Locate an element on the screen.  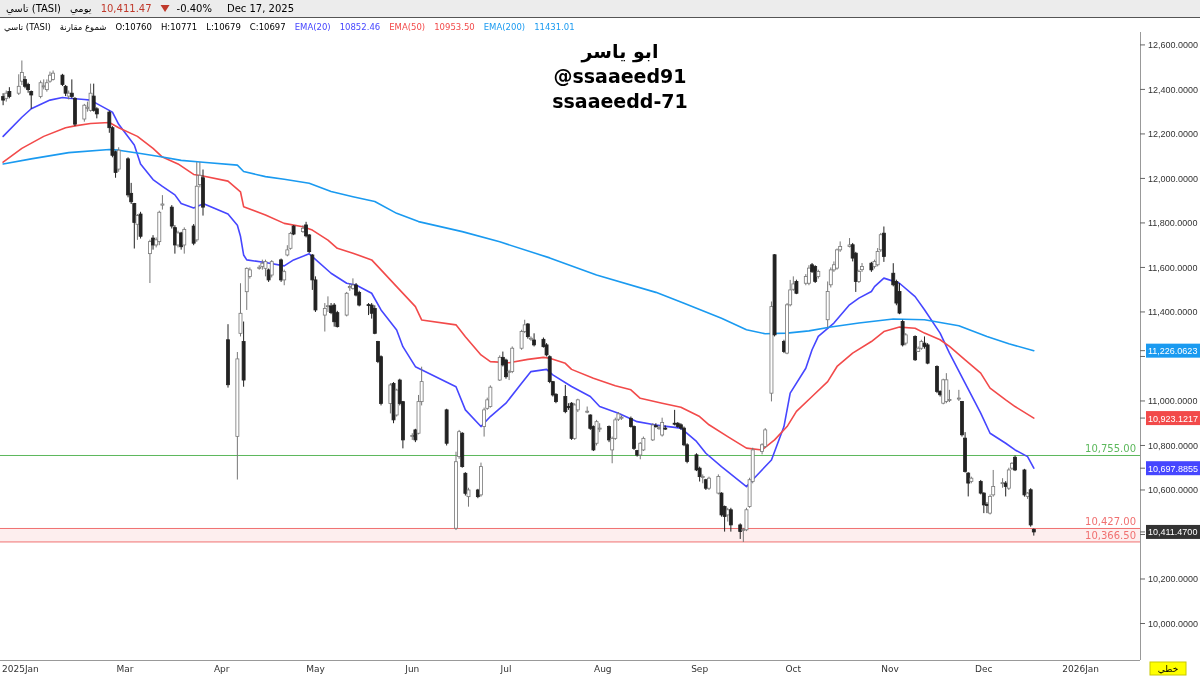
x-tick-label: Oct is located at coordinates (793, 669).